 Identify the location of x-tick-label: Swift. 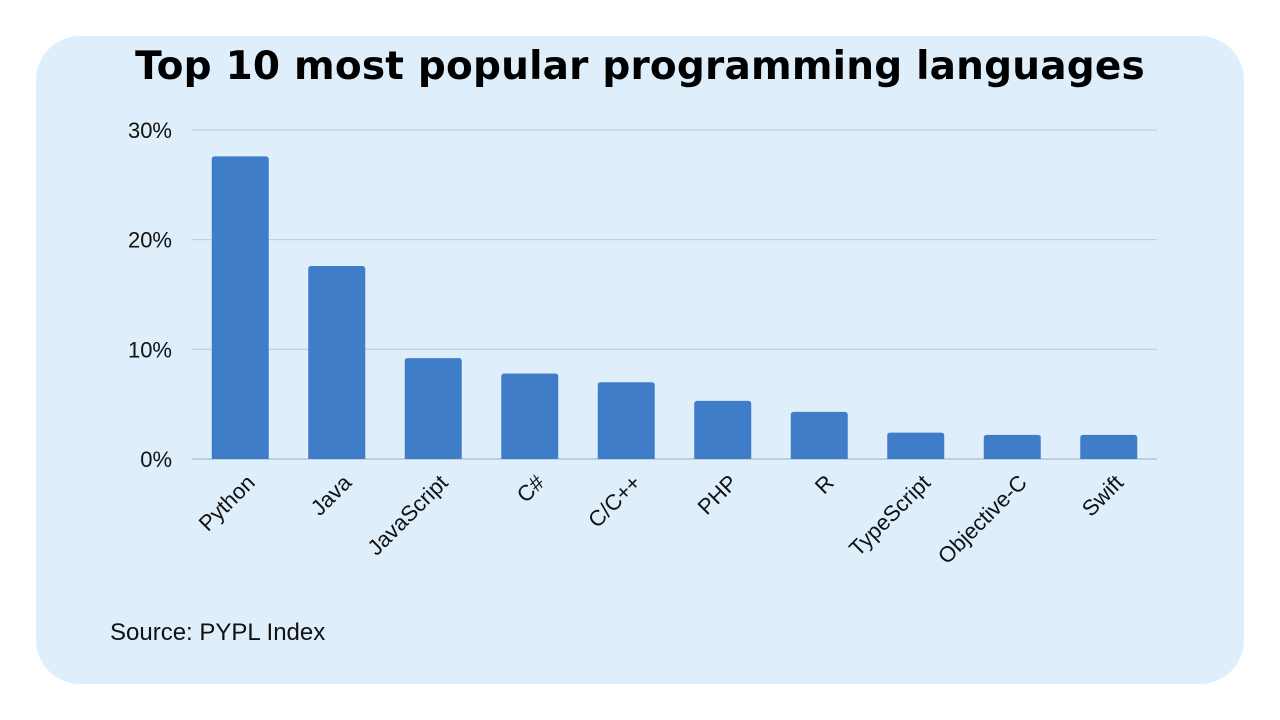
(1102, 495).